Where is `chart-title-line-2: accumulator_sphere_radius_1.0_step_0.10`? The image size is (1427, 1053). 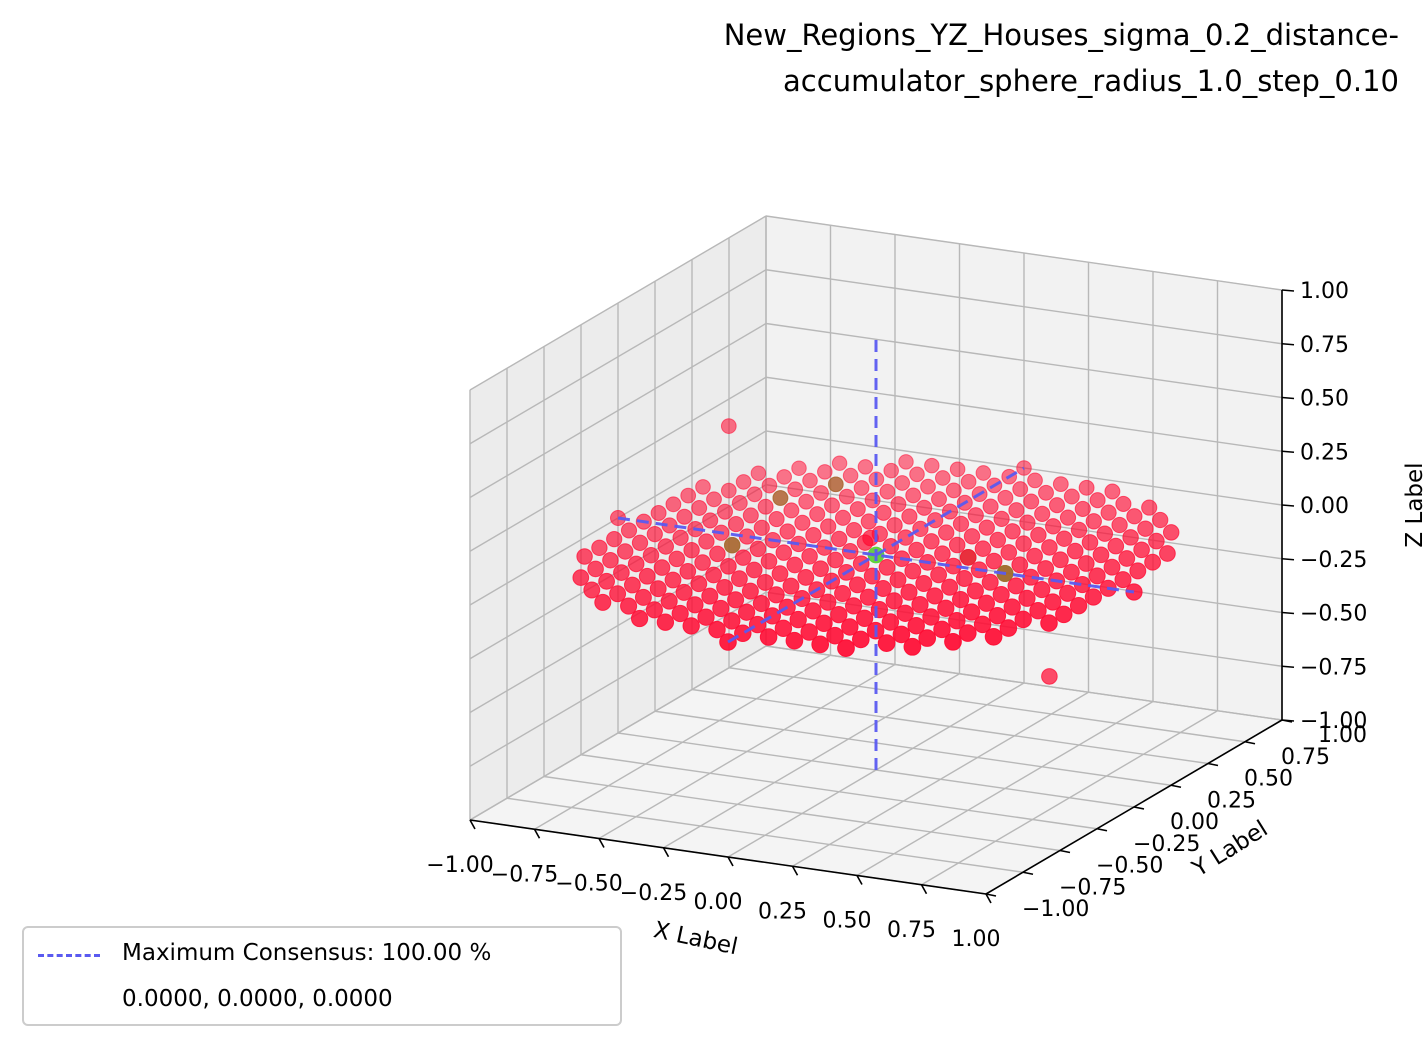
chart-title-line-2: accumulator_sphere_radius_1.0_step_0.10 is located at coordinates (1091, 81).